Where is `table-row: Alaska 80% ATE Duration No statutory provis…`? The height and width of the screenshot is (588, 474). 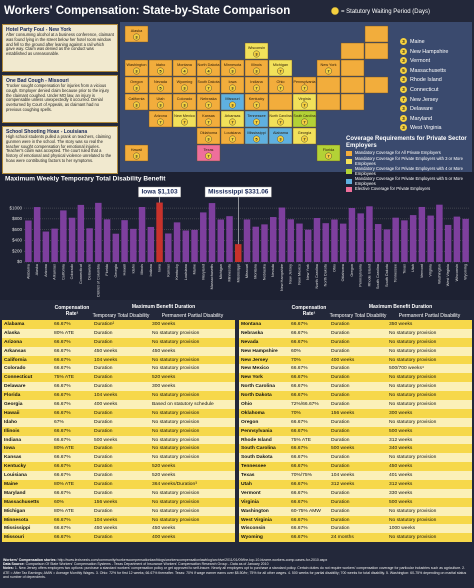 table-row: Alaska 80% ATE Duration No statutory provis… is located at coordinates (118, 333).